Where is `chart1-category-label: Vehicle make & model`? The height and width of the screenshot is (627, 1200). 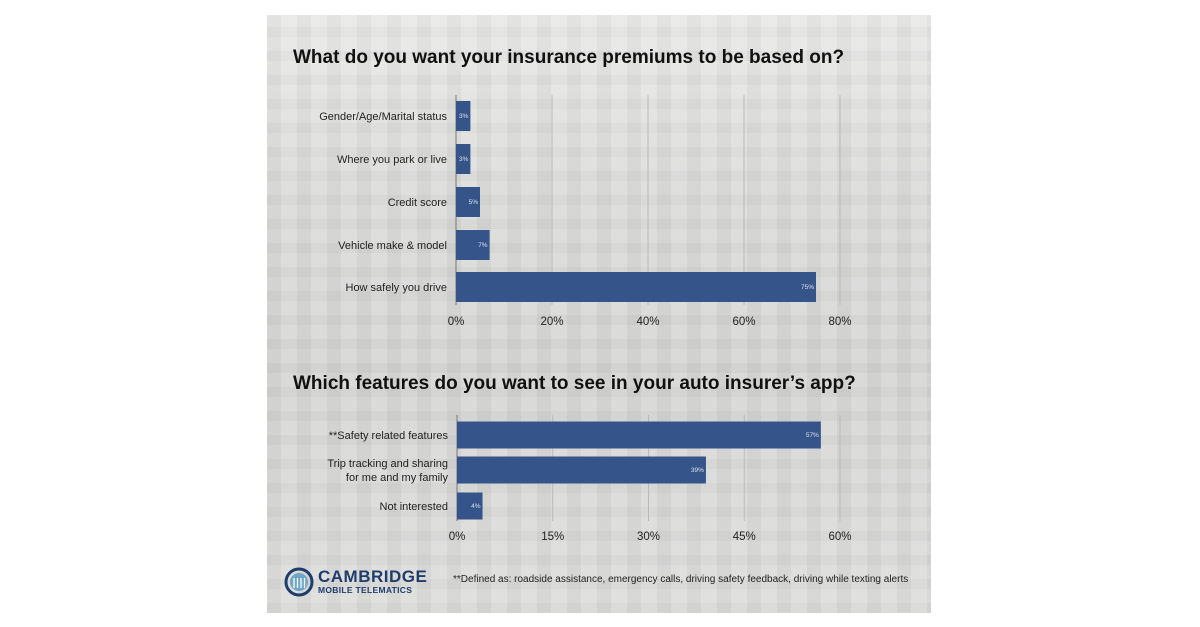
chart1-category-label: Vehicle make & model is located at coordinates (392, 246).